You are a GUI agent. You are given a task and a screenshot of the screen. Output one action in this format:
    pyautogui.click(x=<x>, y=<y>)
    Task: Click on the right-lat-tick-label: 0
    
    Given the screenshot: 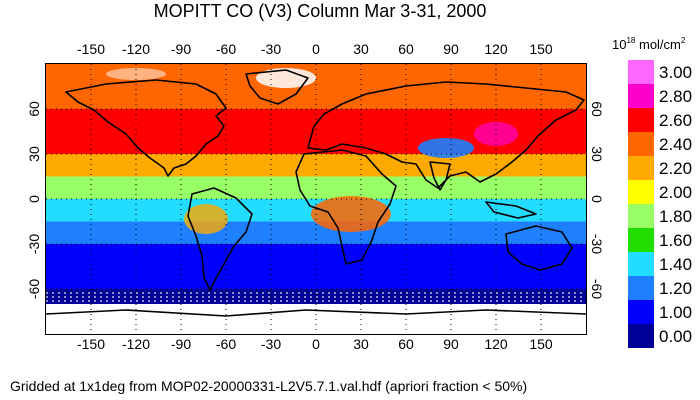 What is the action you would take?
    pyautogui.click(x=597, y=199)
    